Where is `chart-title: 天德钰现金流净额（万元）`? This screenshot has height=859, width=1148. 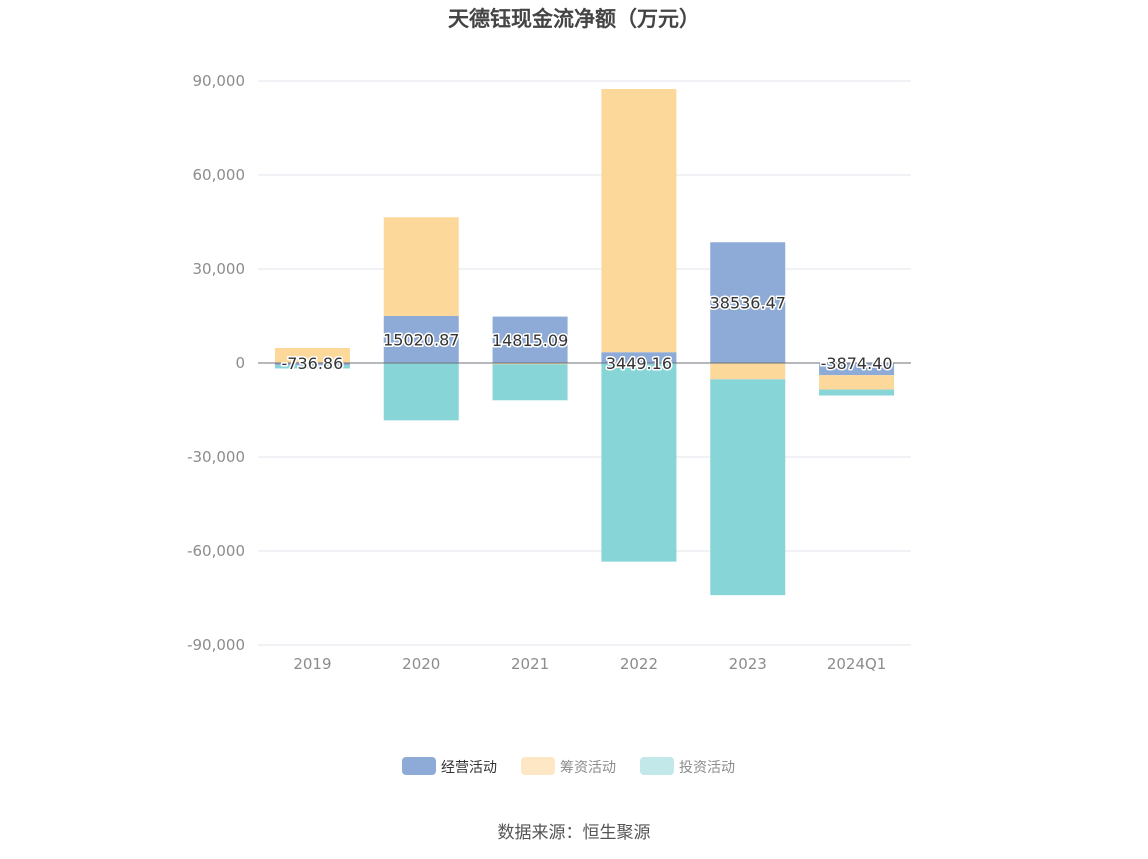
chart-title: 天德钰现金流净额（万元） is located at coordinates (574, 19).